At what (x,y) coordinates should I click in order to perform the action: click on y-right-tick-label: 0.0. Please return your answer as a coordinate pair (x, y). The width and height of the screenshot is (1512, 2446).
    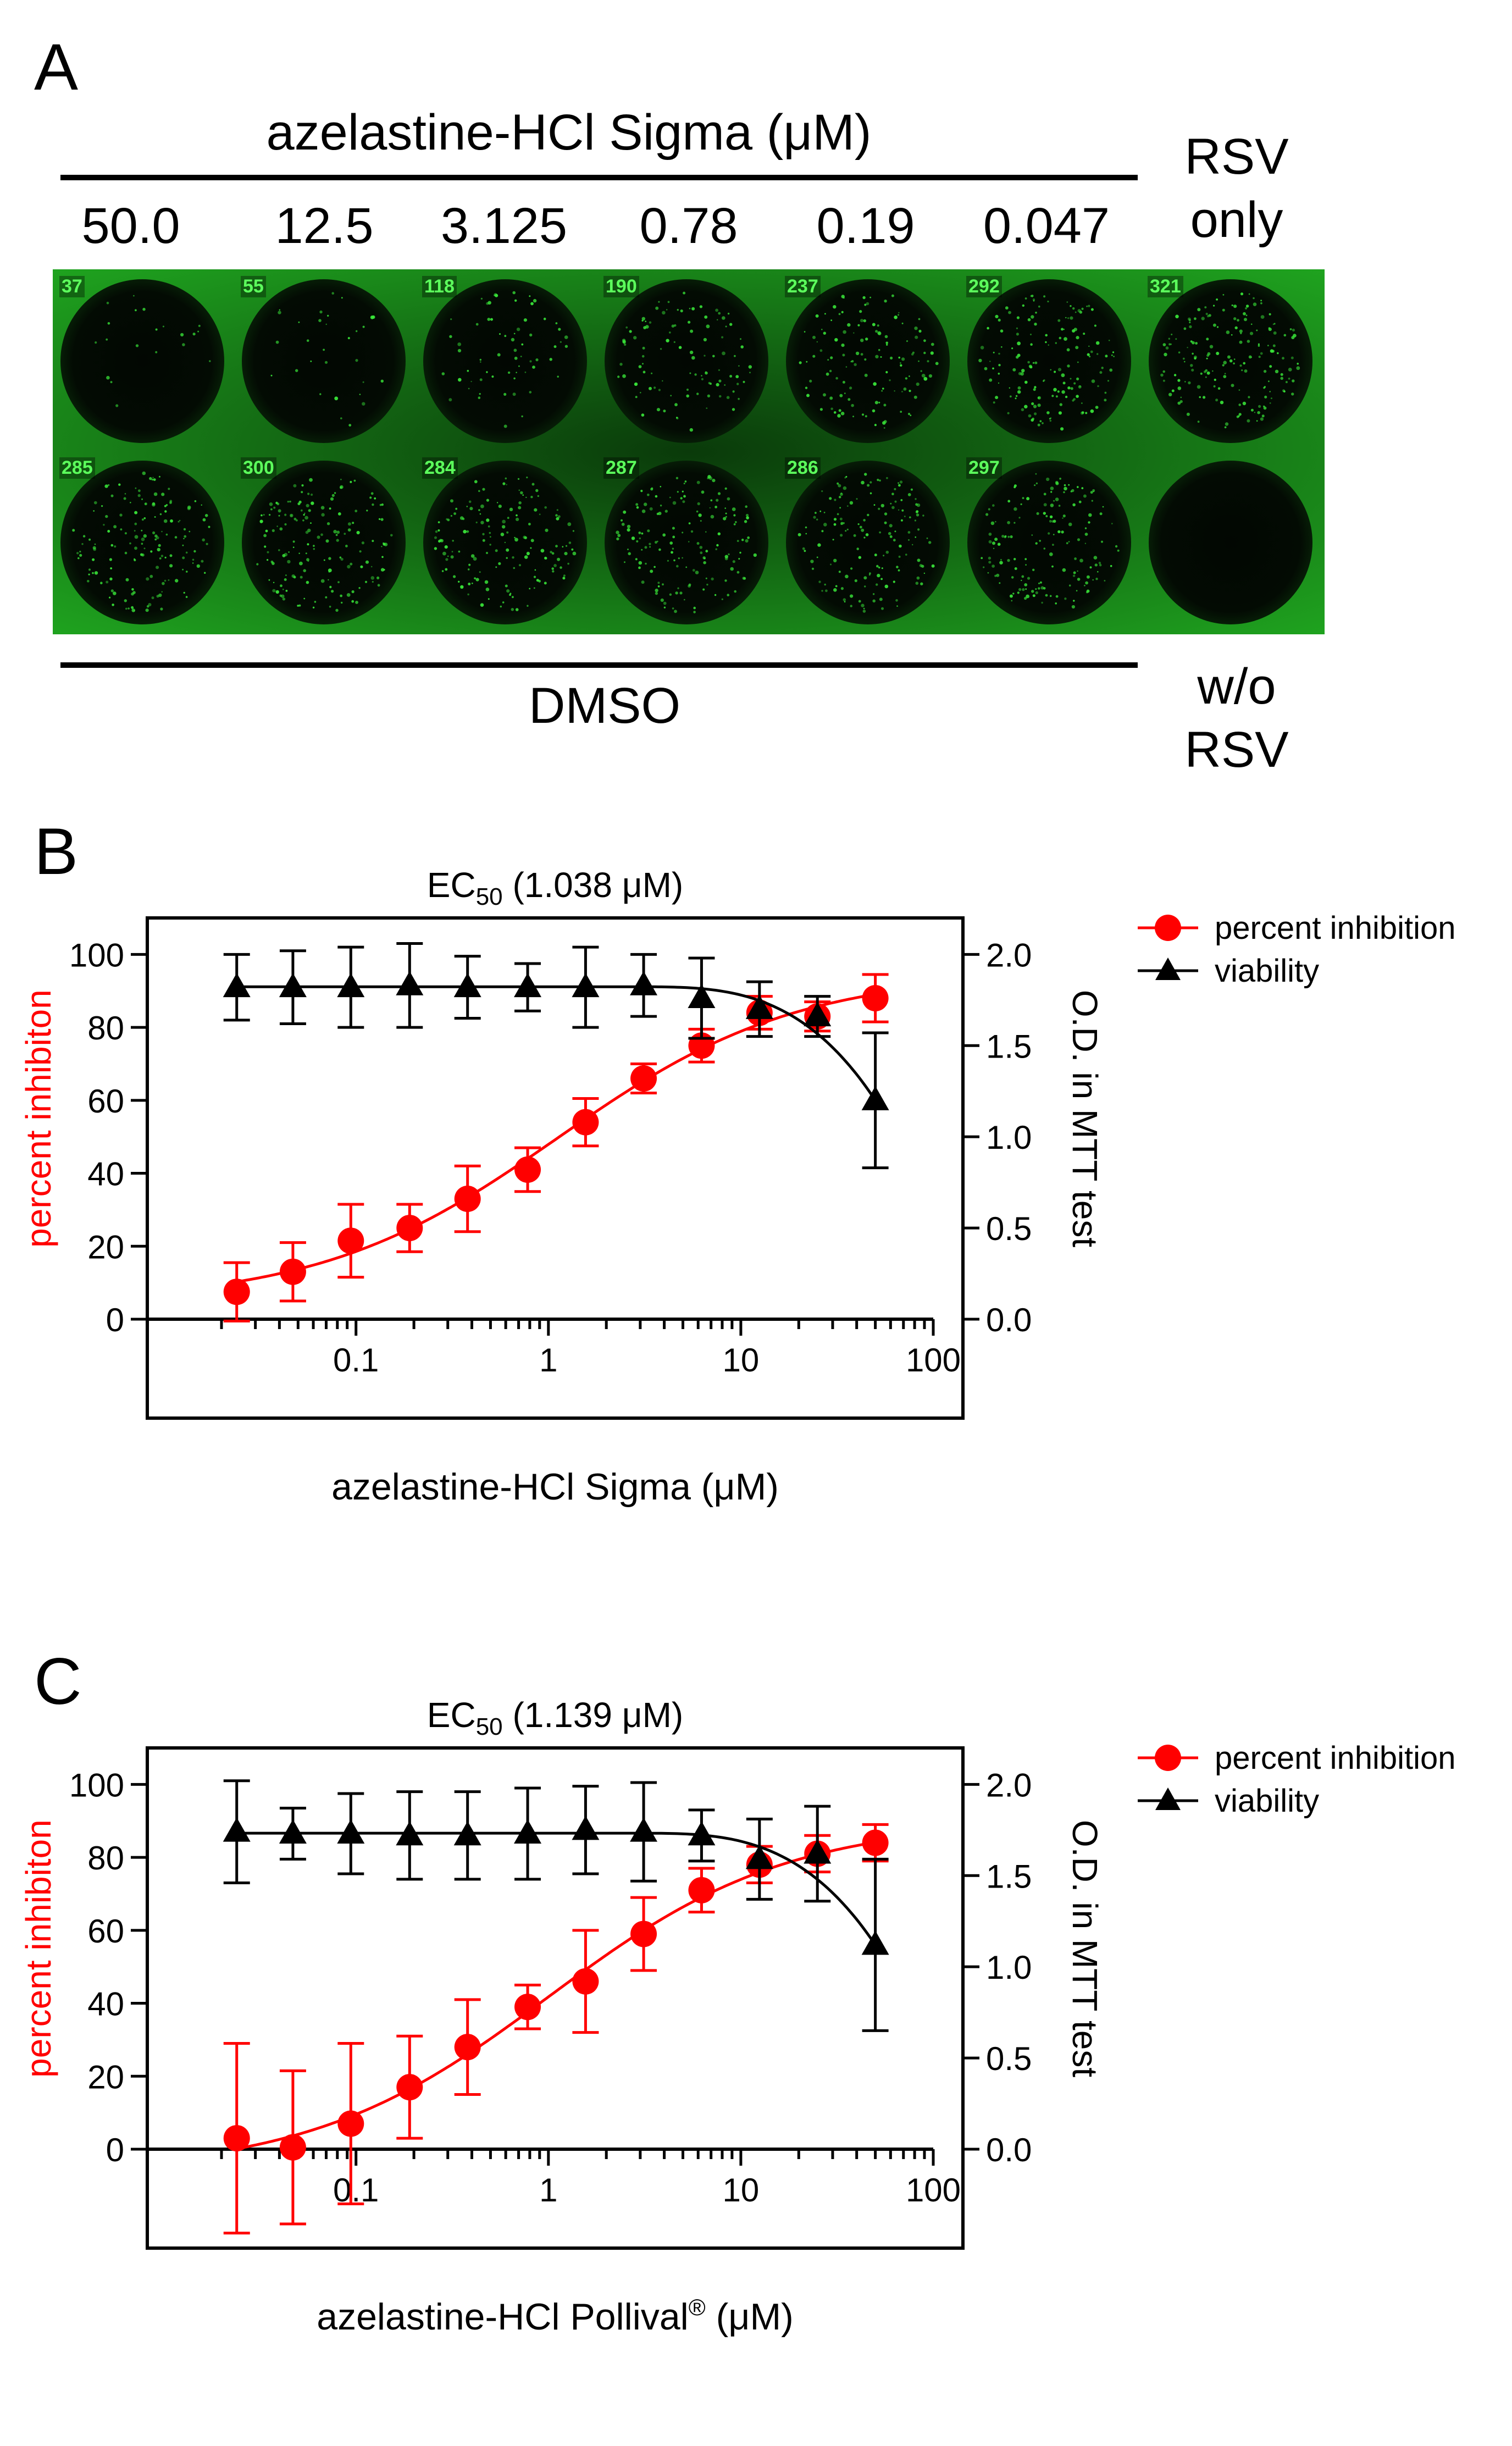
    Looking at the image, I should click on (1009, 2150).